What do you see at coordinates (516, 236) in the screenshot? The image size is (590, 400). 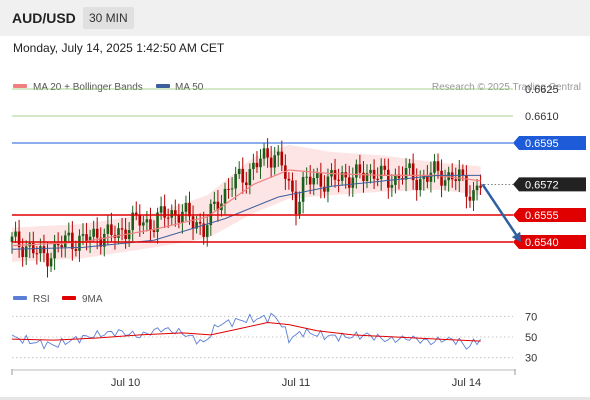 I see `forecast-arrow-head` at bounding box center [516, 236].